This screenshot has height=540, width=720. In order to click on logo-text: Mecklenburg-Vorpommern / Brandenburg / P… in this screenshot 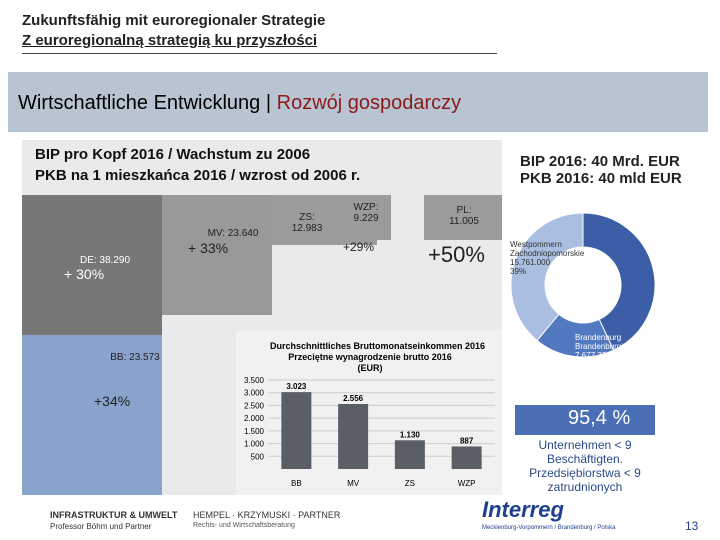, I will do `click(549, 528)`.